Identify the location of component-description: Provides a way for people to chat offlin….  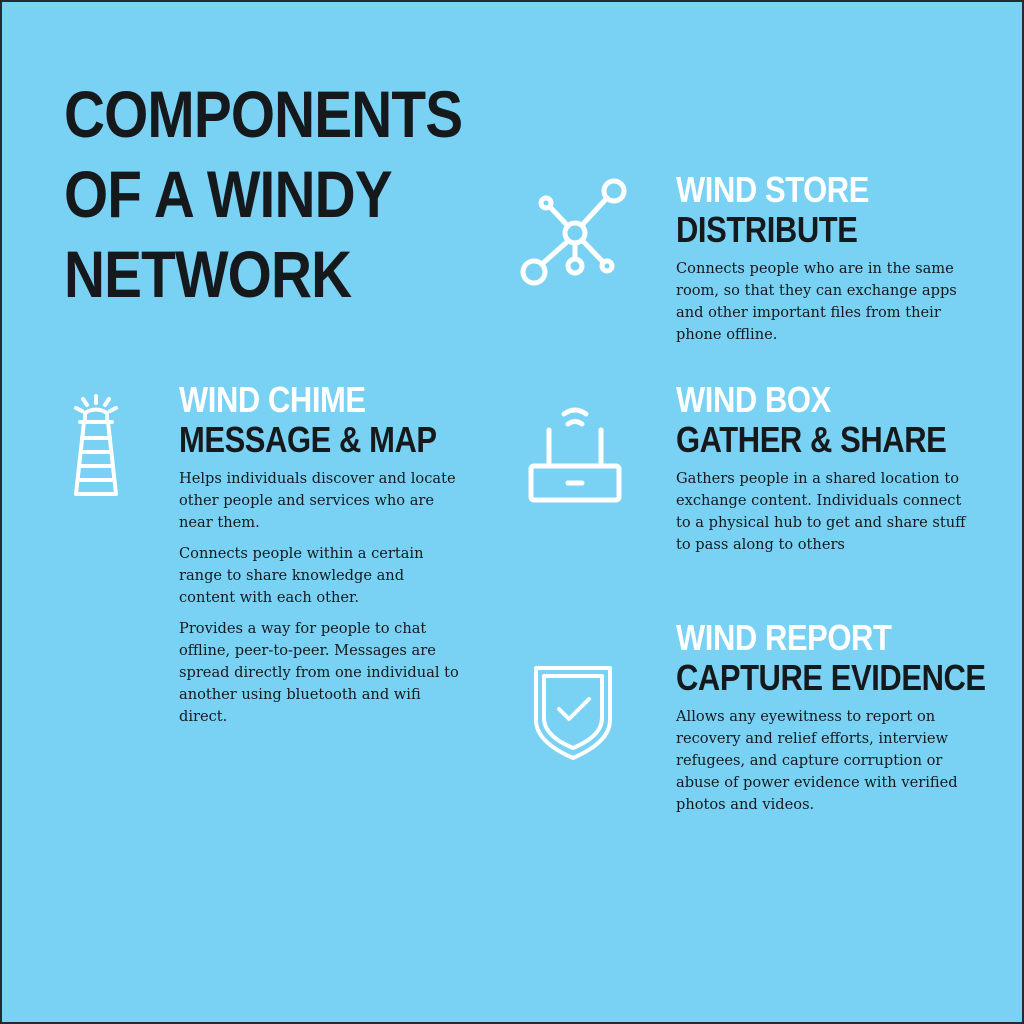
(319, 672).